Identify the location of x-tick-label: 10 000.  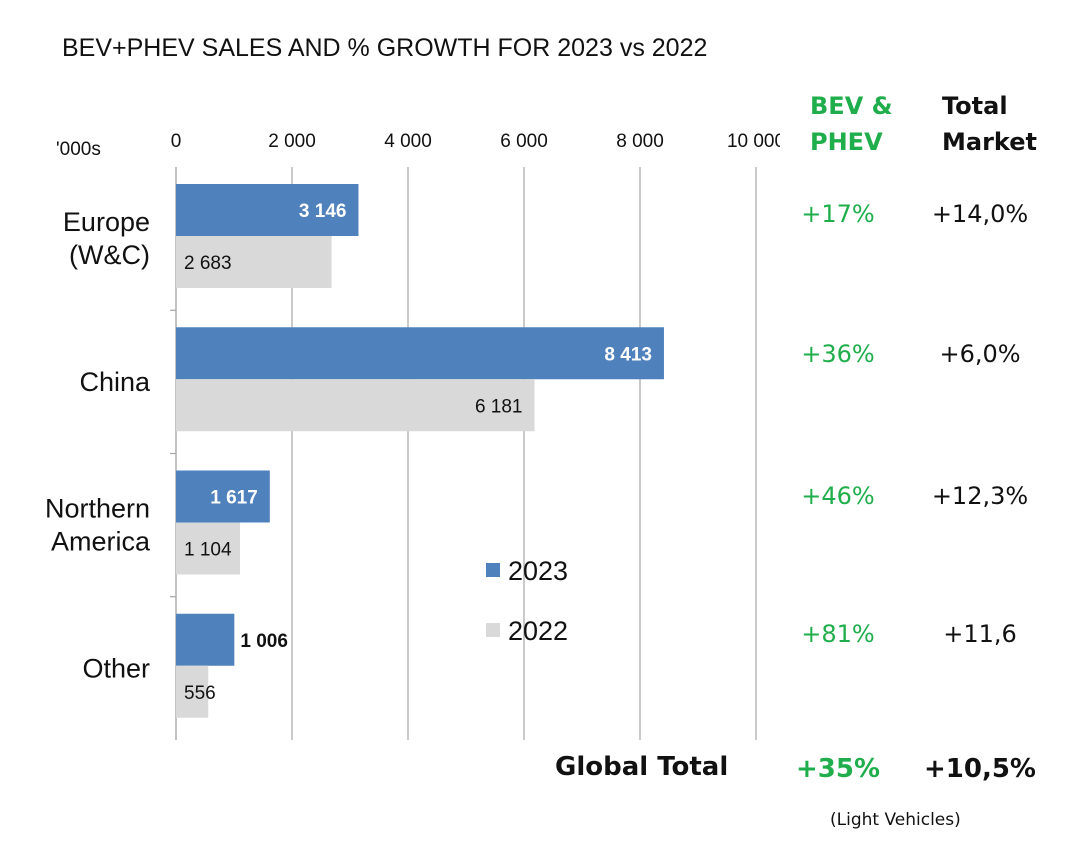
(753, 141).